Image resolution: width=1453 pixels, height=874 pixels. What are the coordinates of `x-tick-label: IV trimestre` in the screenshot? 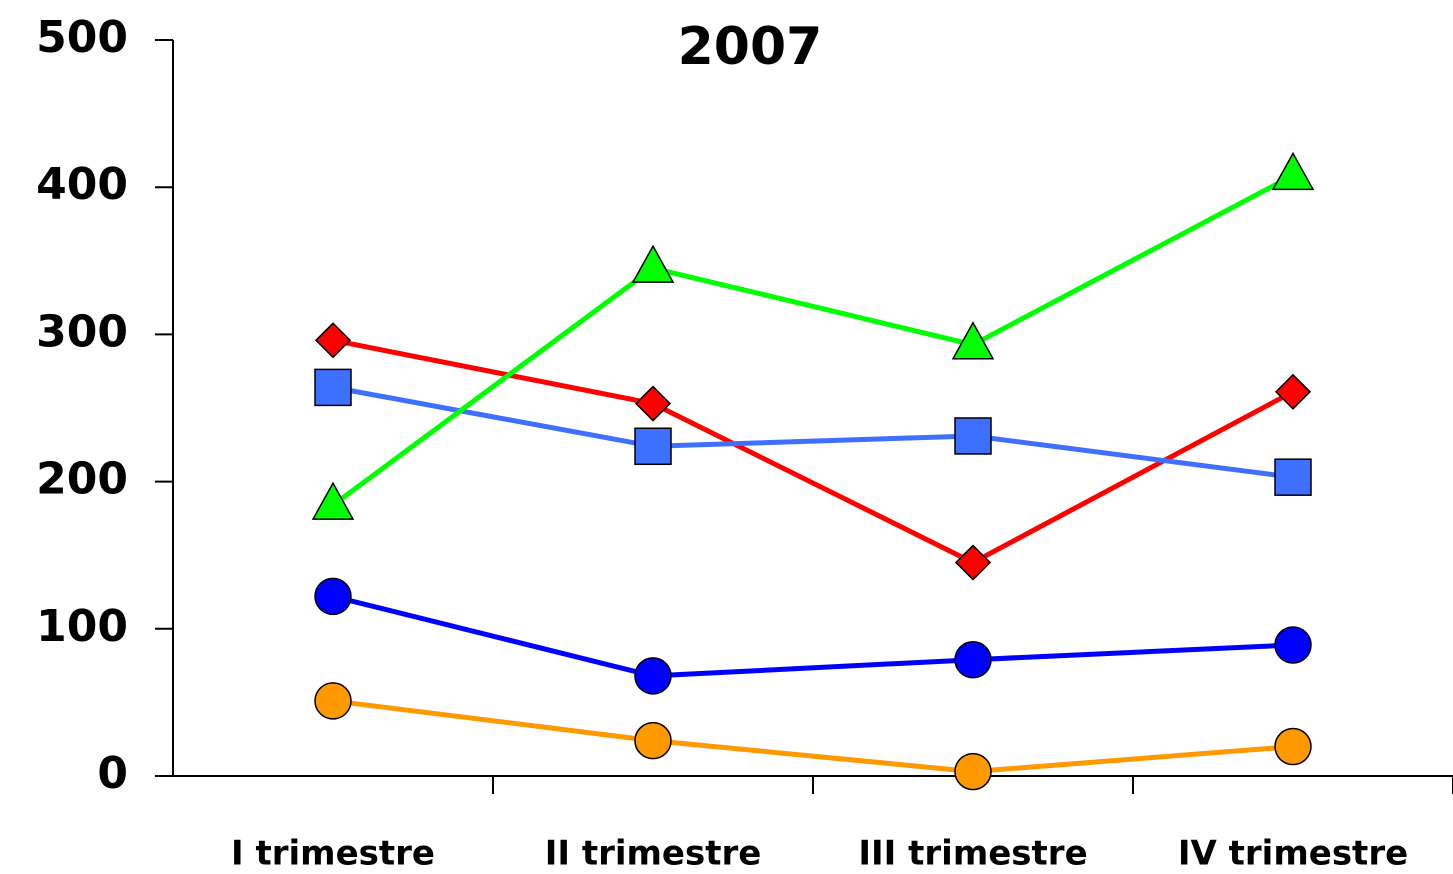 It's located at (1293, 854).